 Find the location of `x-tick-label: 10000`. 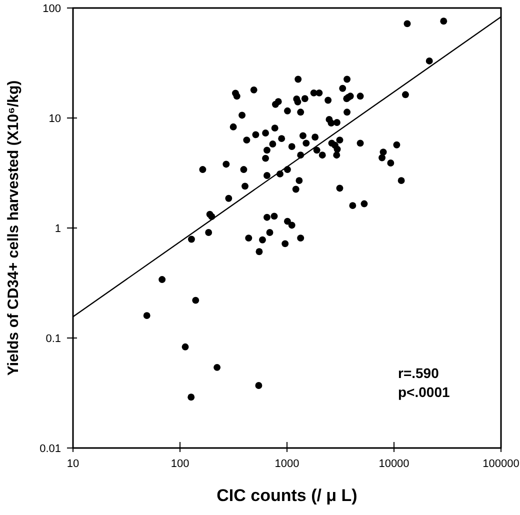

x-tick-label: 10000 is located at coordinates (394, 464).